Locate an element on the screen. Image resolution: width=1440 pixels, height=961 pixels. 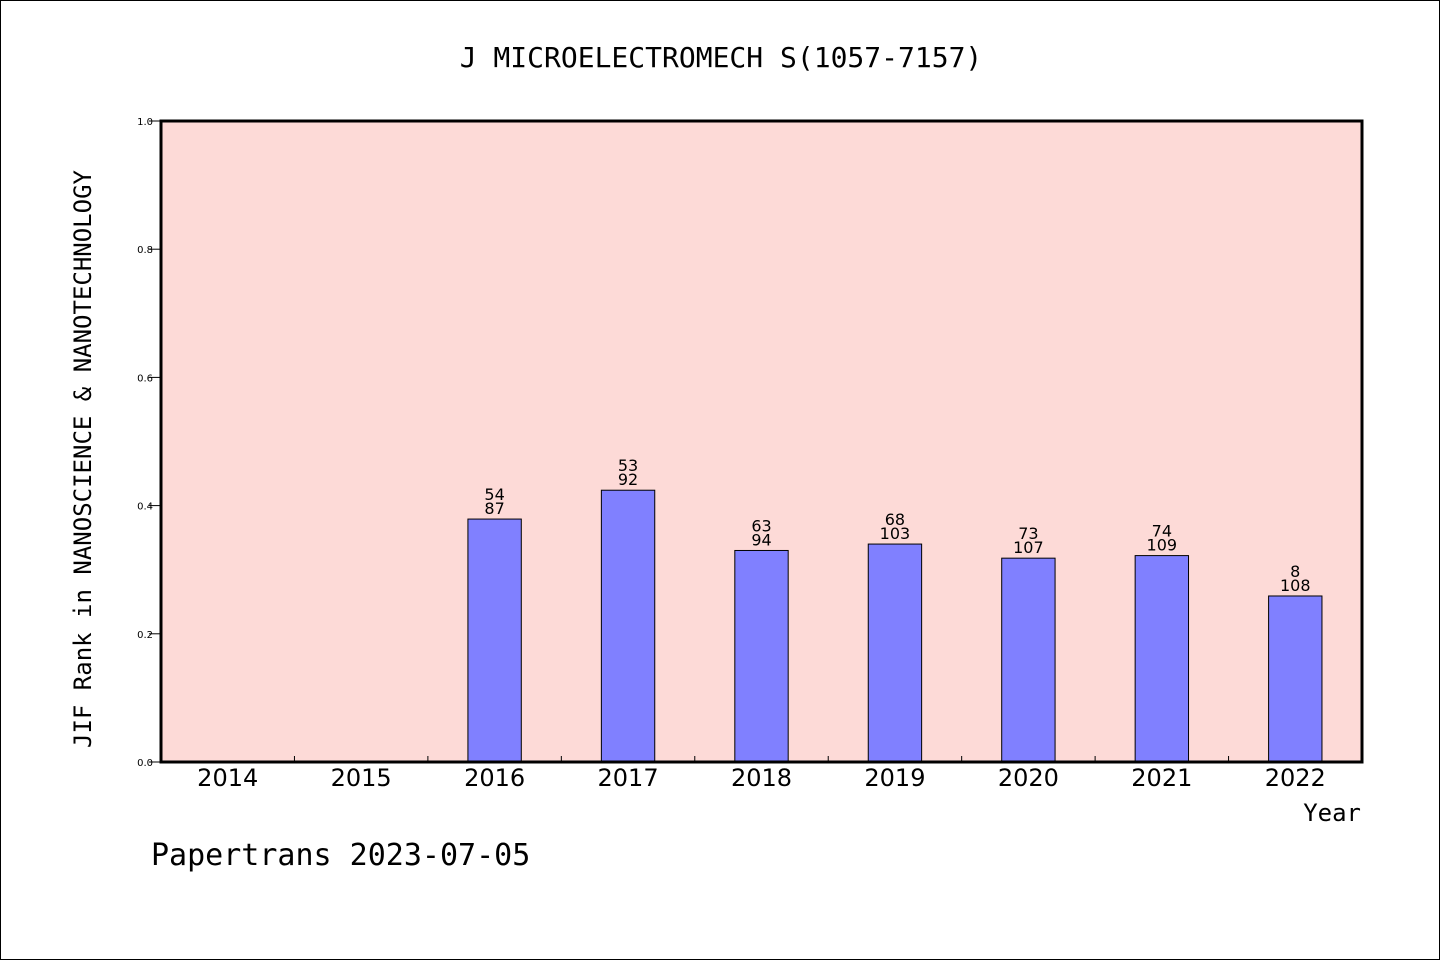
x-tick-label: 2021 is located at coordinates (1161, 778).